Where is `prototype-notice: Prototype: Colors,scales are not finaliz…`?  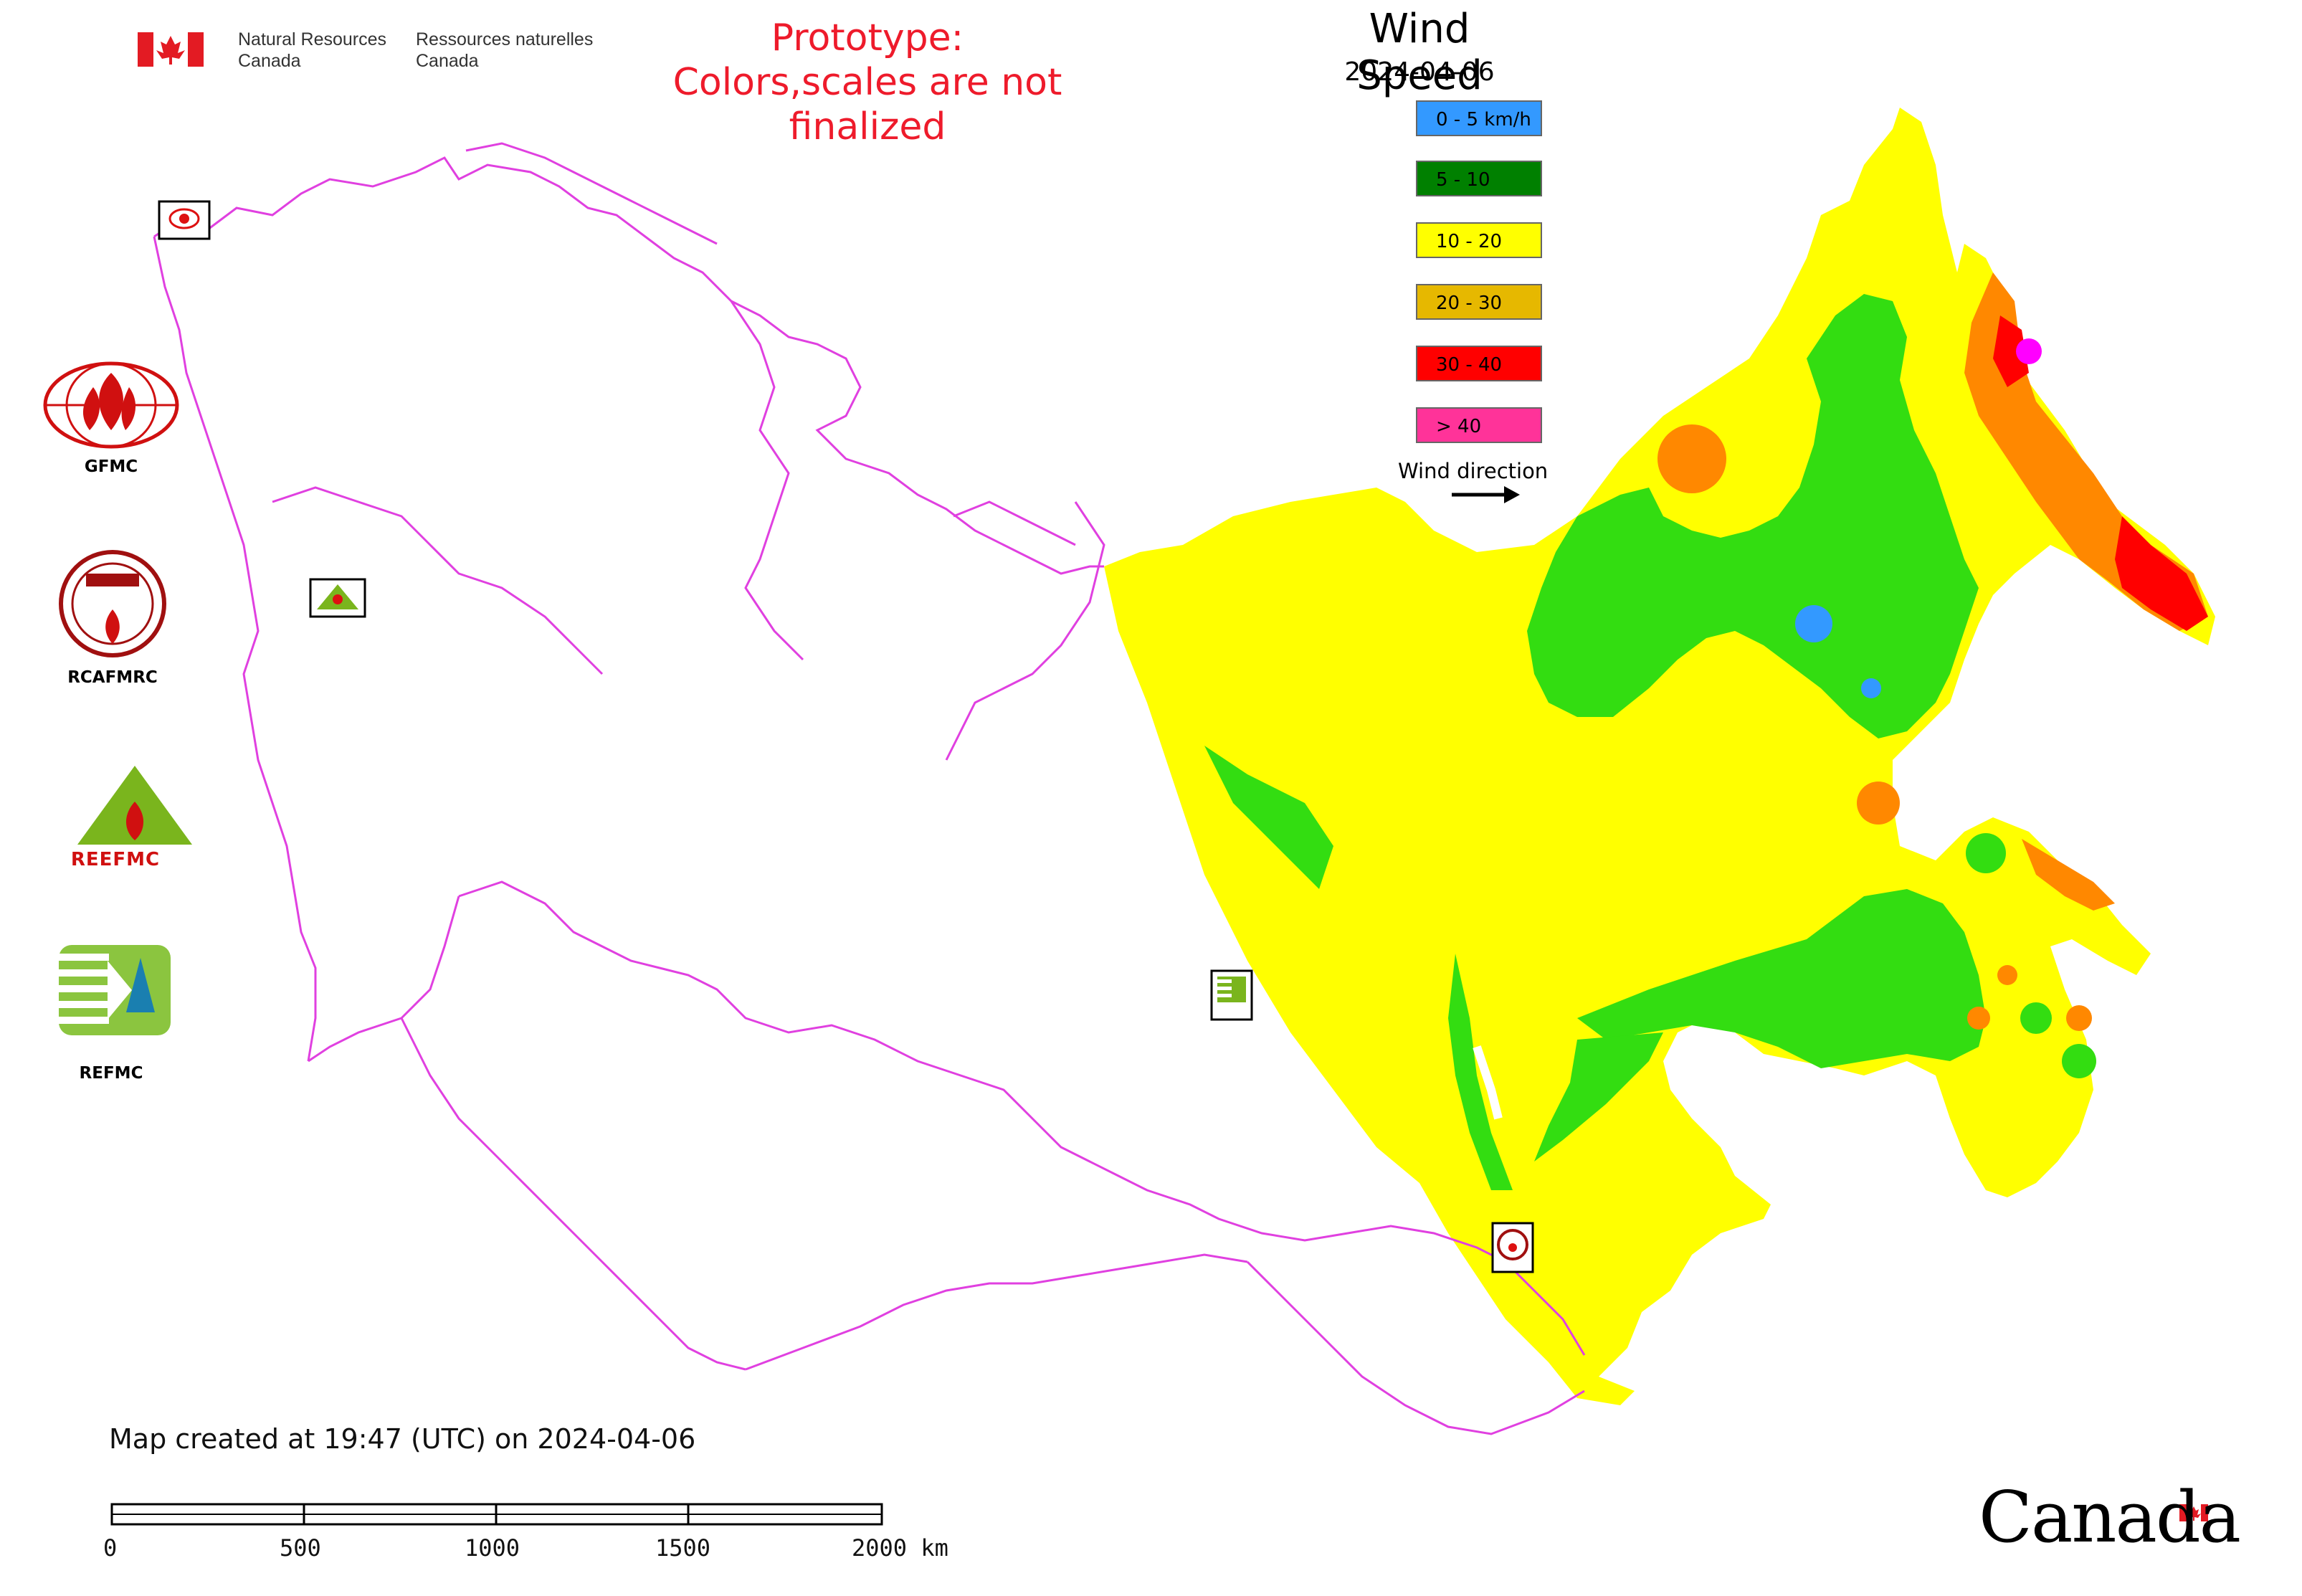
prototype-notice: Prototype: Colors,scales are not finaliz… is located at coordinates (868, 82).